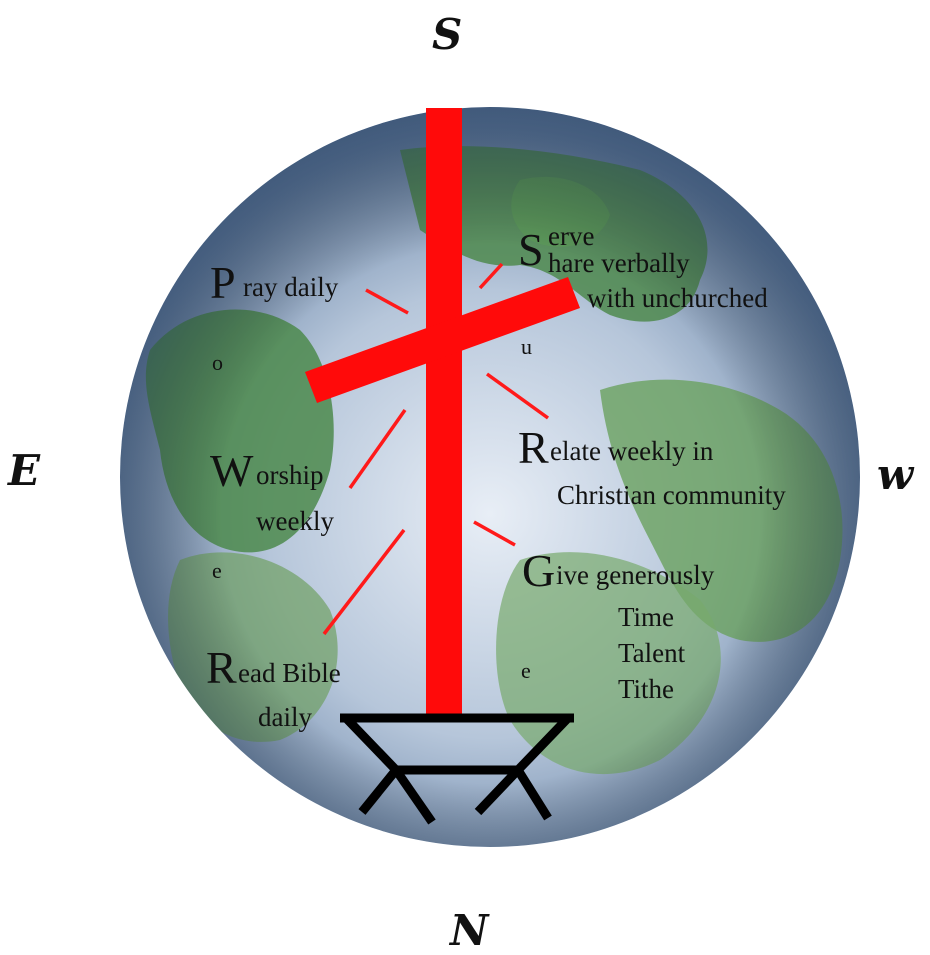  What do you see at coordinates (217, 362) in the screenshot?
I see `letter-o: o` at bounding box center [217, 362].